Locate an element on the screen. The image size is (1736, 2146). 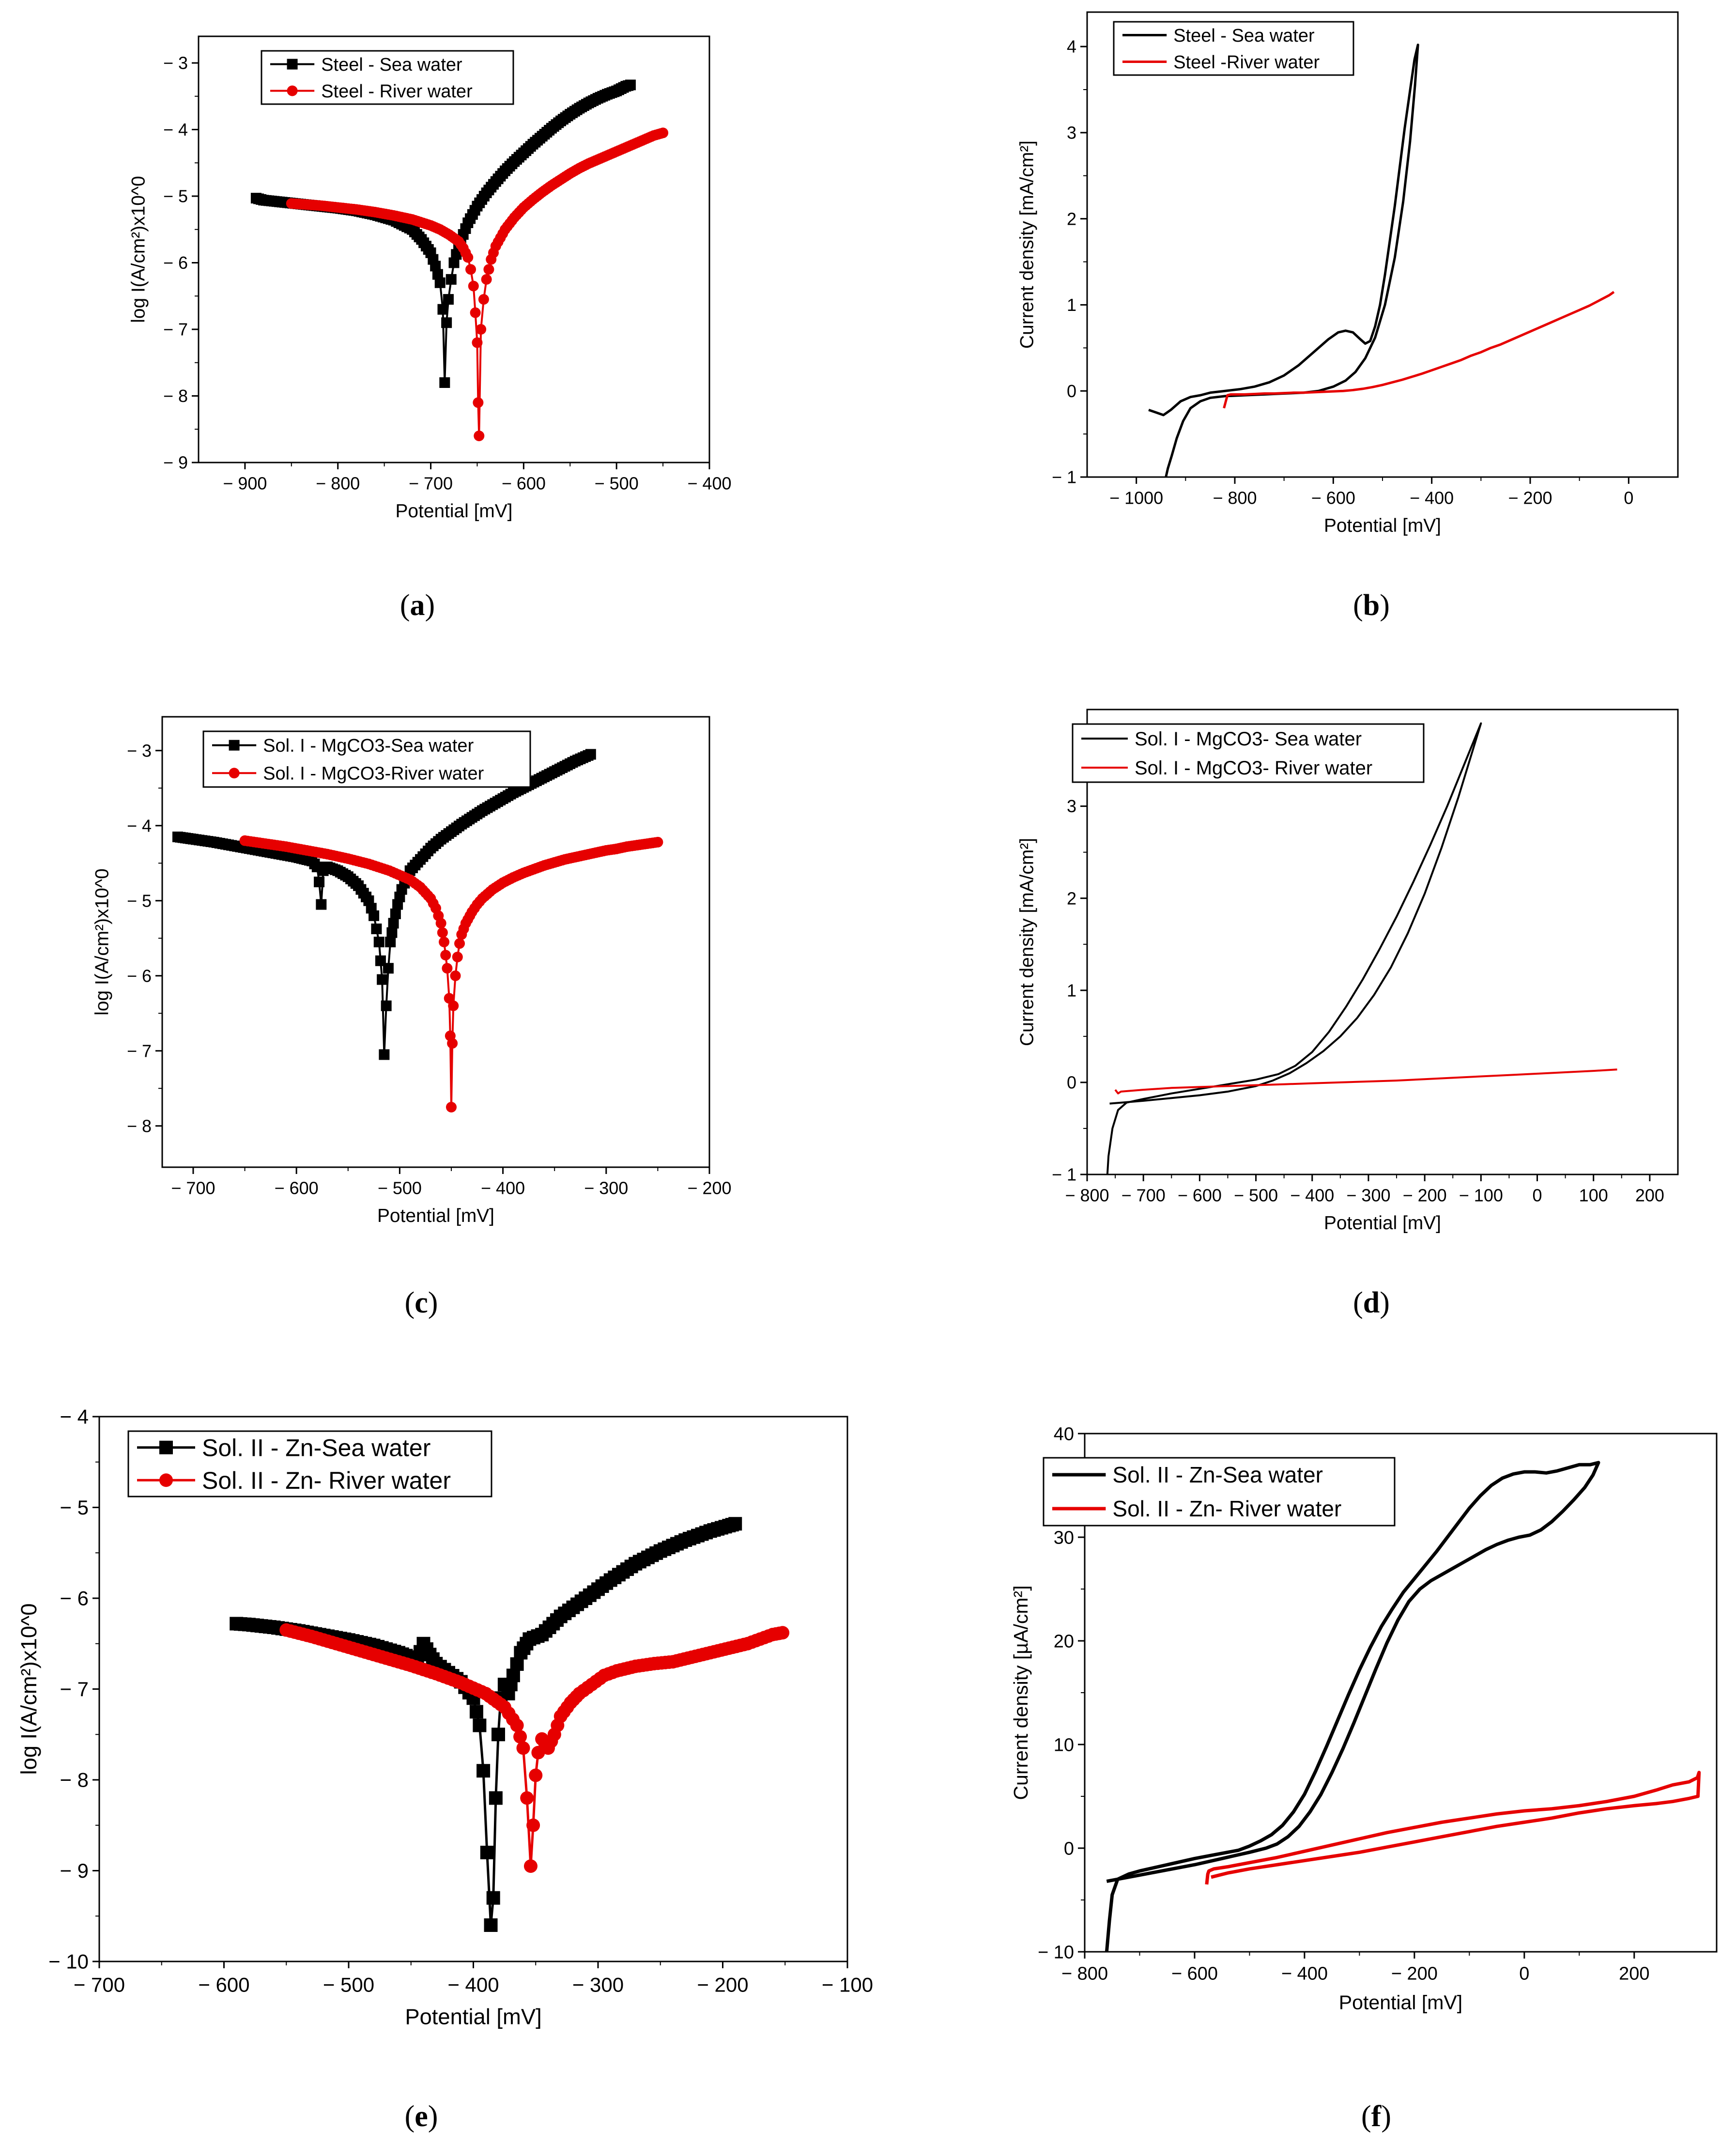
y-tick-label: 3 is located at coordinates (1071, 132).